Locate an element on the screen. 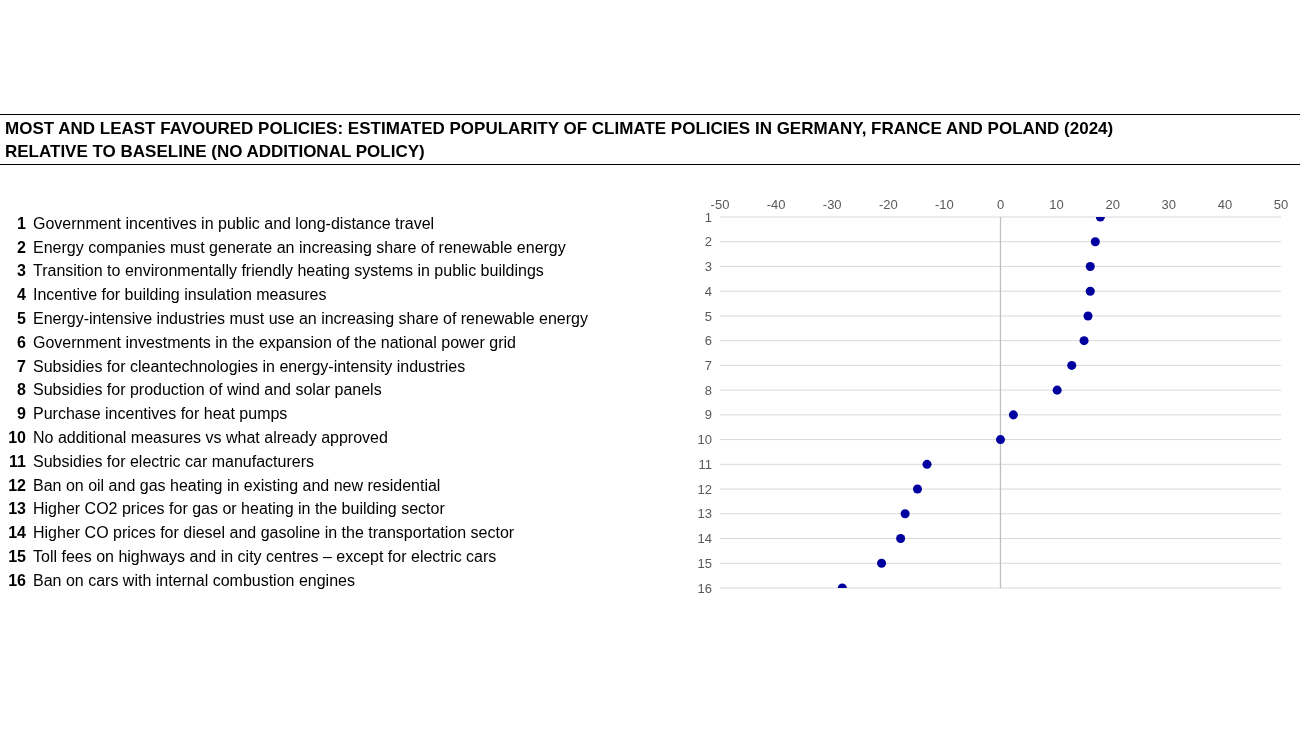 The image size is (1300, 731). x-tick-label: -30 is located at coordinates (832, 204).